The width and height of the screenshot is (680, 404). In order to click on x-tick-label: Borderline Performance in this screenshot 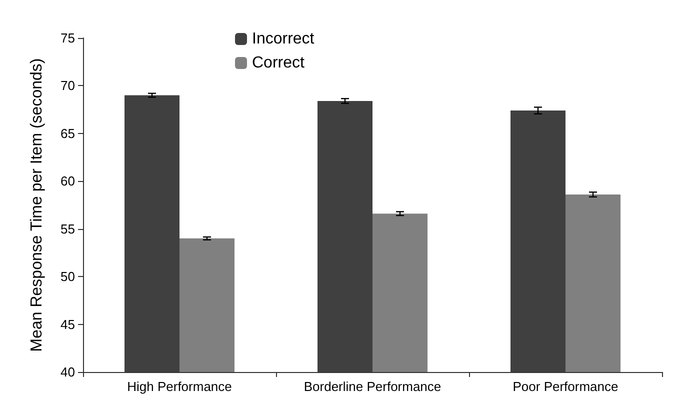, I will do `click(373, 386)`.